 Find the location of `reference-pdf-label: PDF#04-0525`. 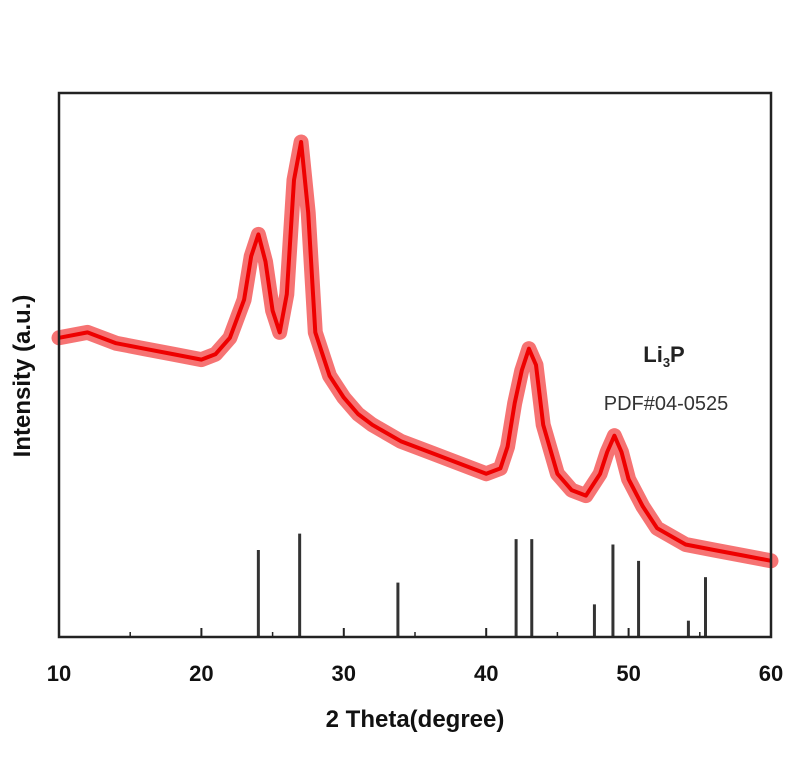

reference-pdf-label: PDF#04-0525 is located at coordinates (666, 404).